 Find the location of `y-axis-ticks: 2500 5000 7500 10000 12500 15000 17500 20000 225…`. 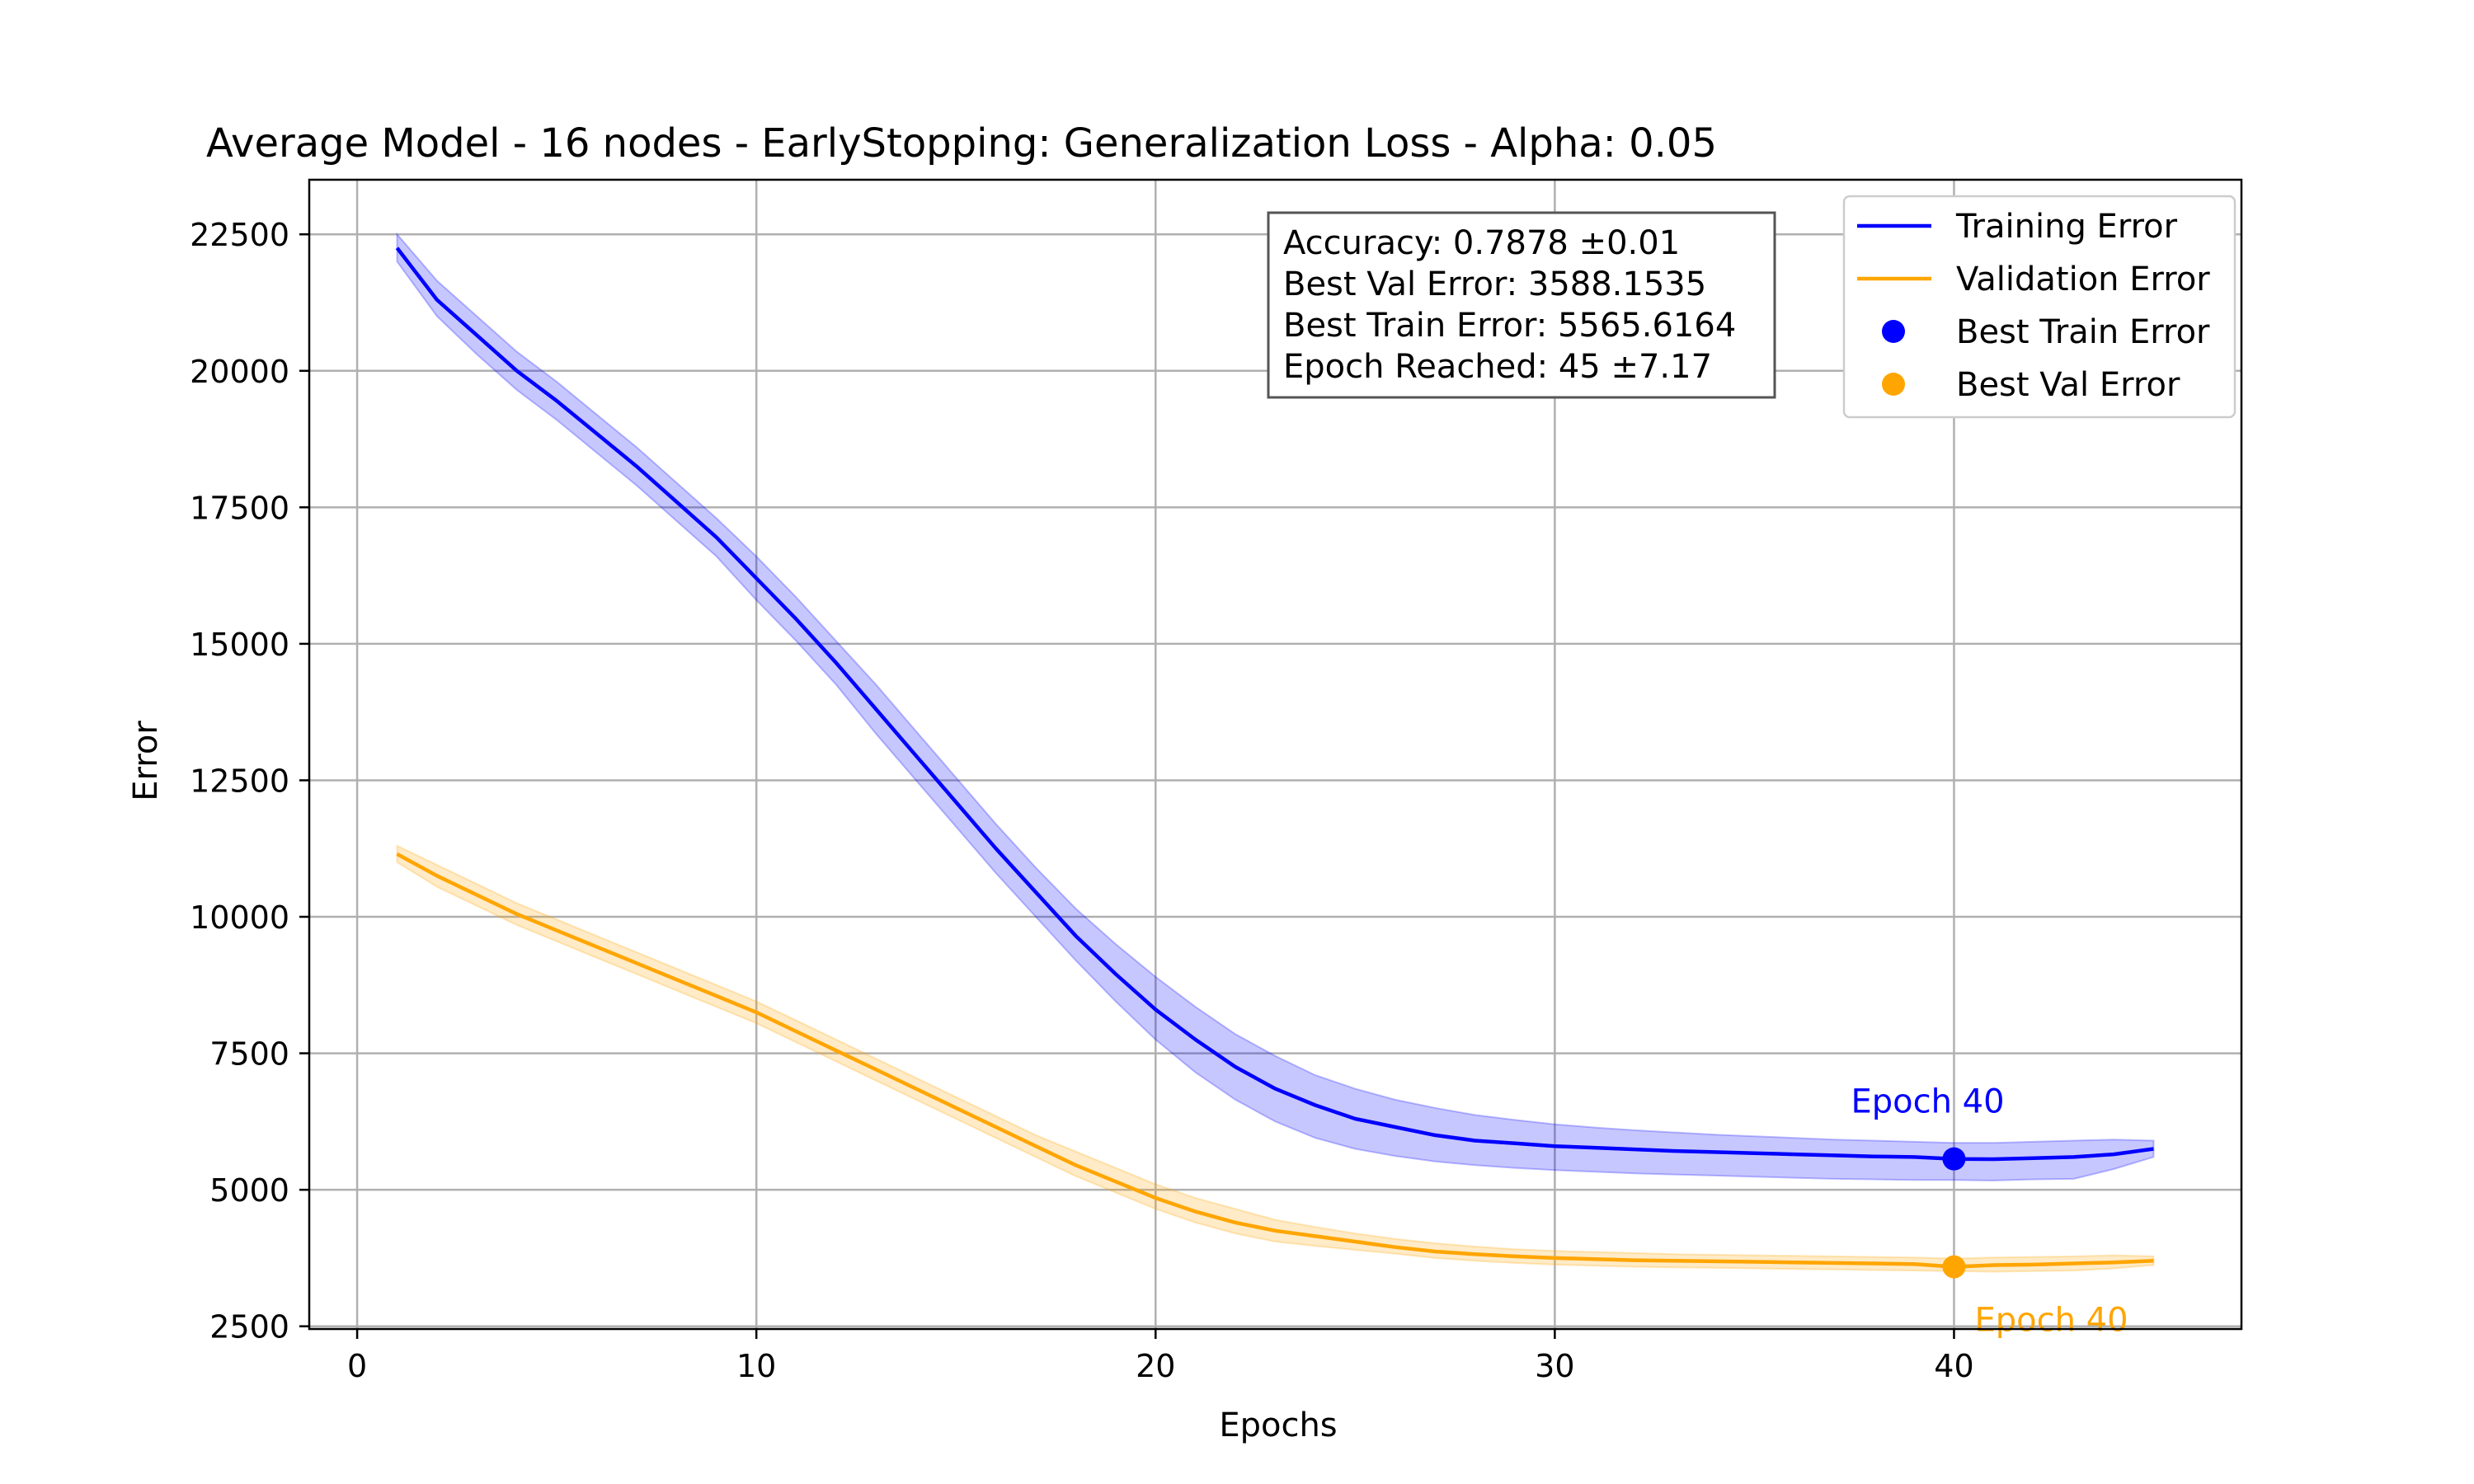

y-axis-ticks: 2500 5000 7500 10000 12500 15000 17500 20000 225… is located at coordinates (249, 781).